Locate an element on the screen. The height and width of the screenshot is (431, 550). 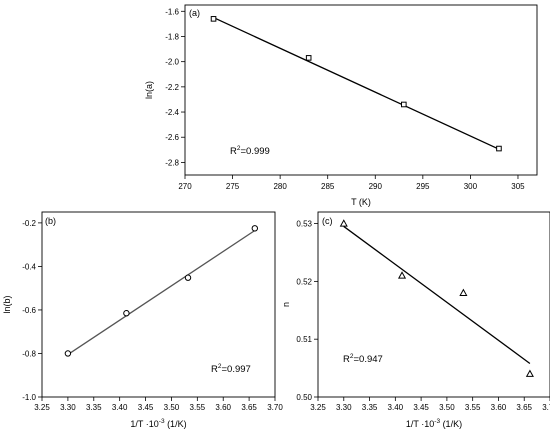
y-axis-label: n is located at coordinates (286, 304).